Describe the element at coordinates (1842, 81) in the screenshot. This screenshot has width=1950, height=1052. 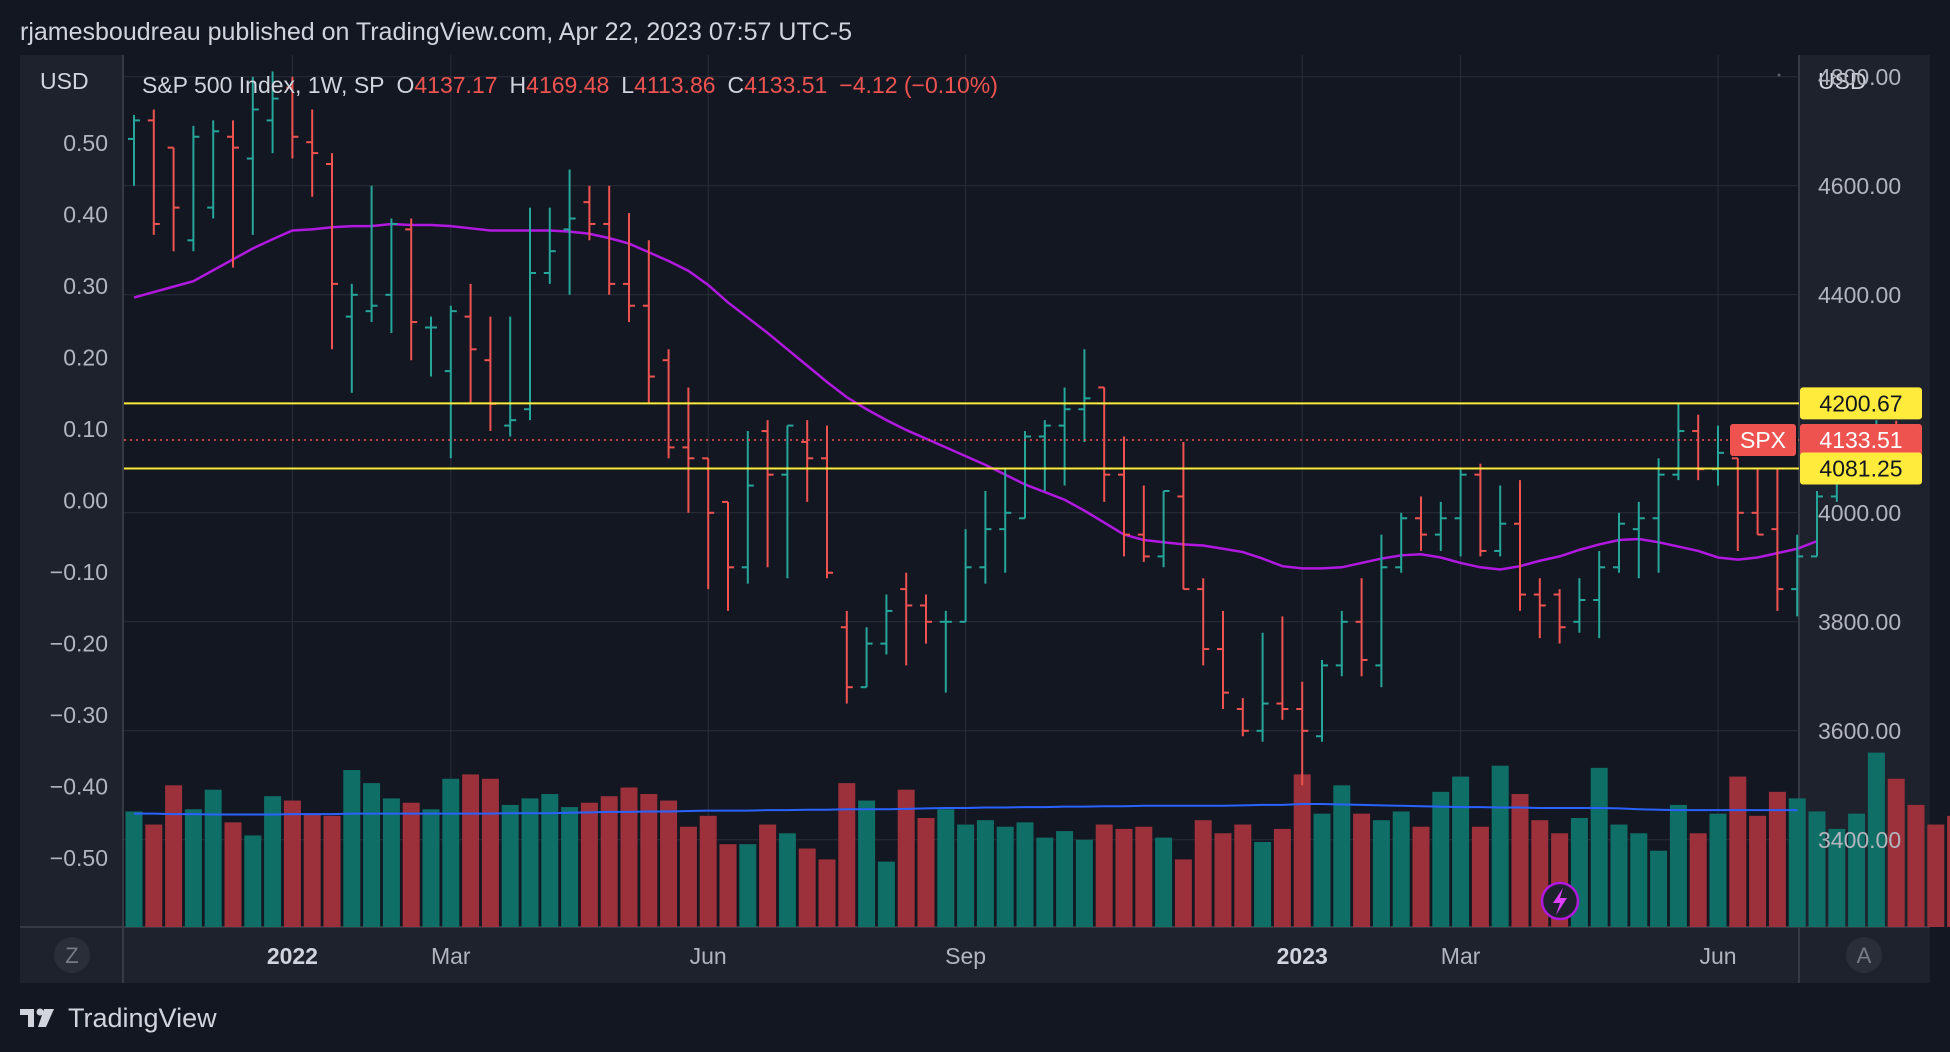
I see `right-axis-currency: USD` at that location.